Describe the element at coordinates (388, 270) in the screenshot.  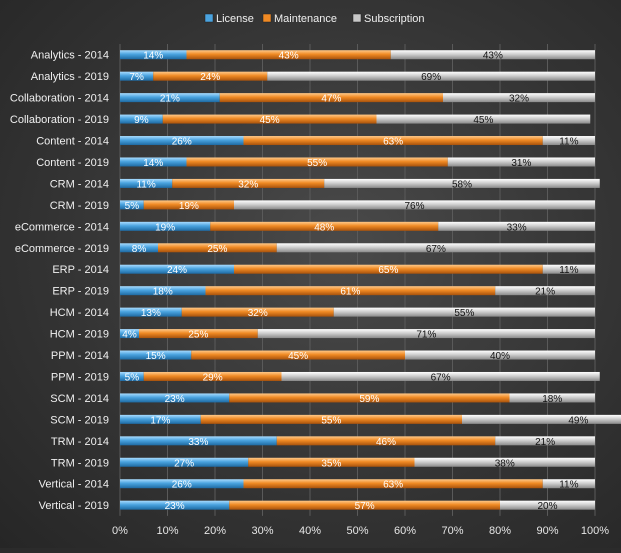
I see `data-label-maintenance: 65%` at that location.